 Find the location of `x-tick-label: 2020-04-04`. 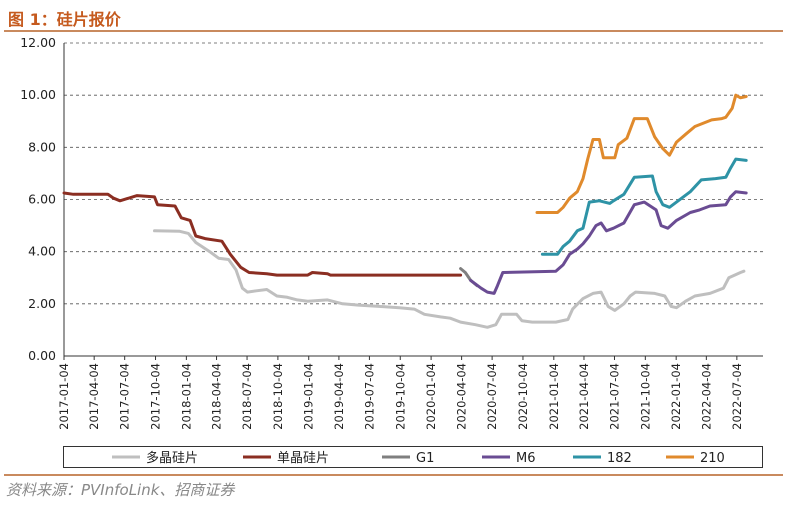

x-tick-label: 2020-04-04 is located at coordinates (462, 396).